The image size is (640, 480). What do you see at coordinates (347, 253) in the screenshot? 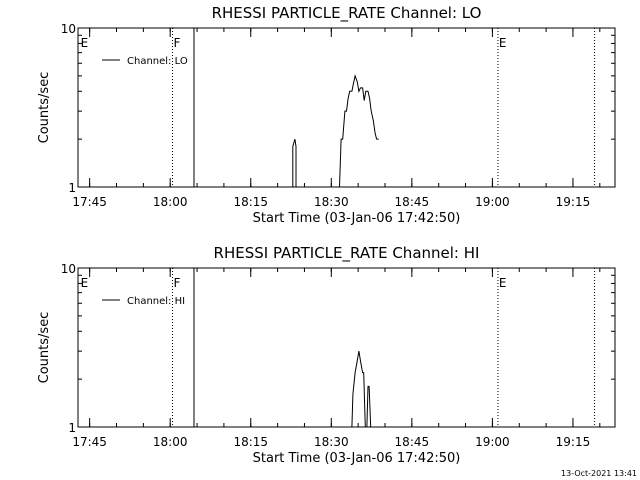
I see `chart-title: RHESSI PARTICLE_RATE Channel: HI` at bounding box center [347, 253].